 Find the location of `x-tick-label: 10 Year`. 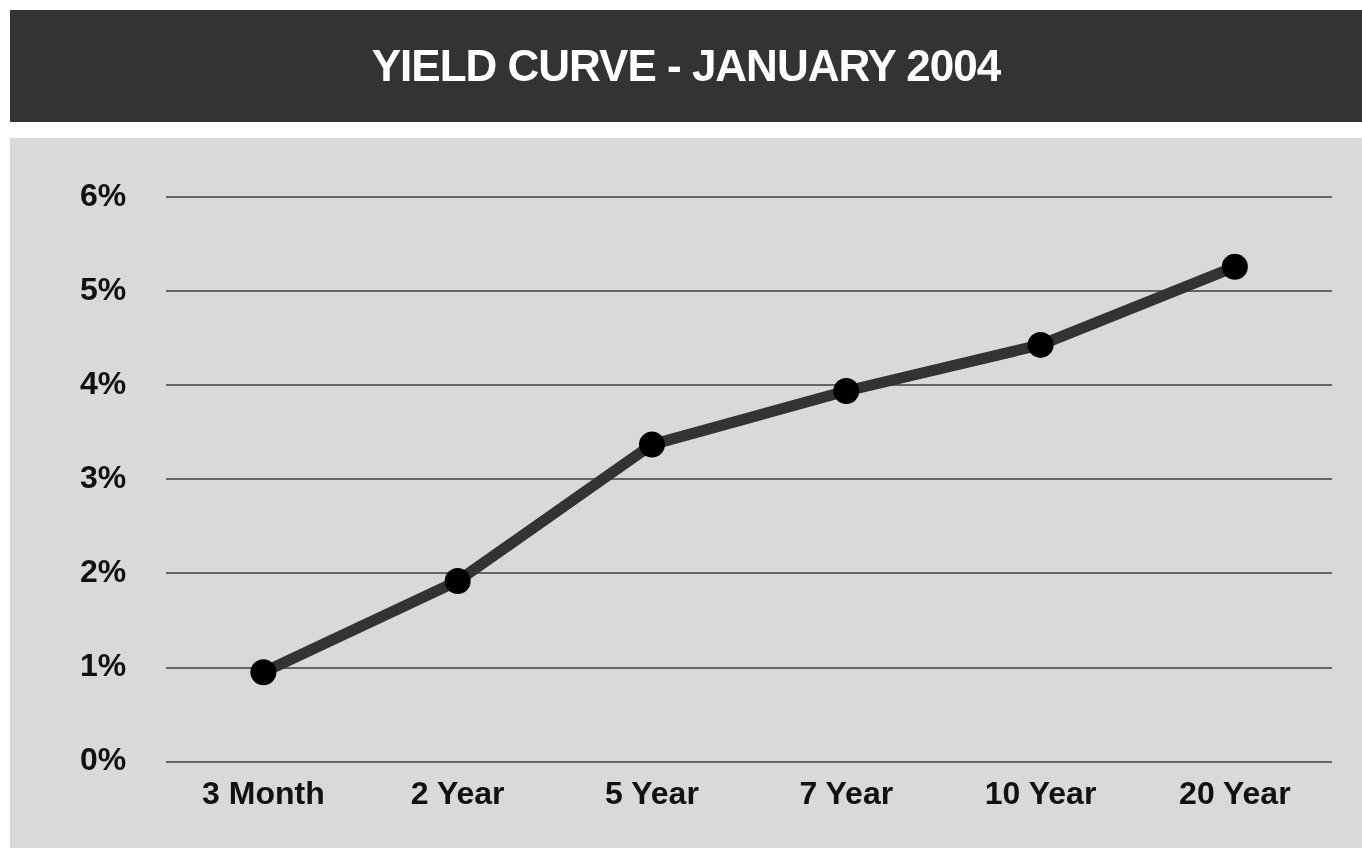

x-tick-label: 10 Year is located at coordinates (1040, 792).